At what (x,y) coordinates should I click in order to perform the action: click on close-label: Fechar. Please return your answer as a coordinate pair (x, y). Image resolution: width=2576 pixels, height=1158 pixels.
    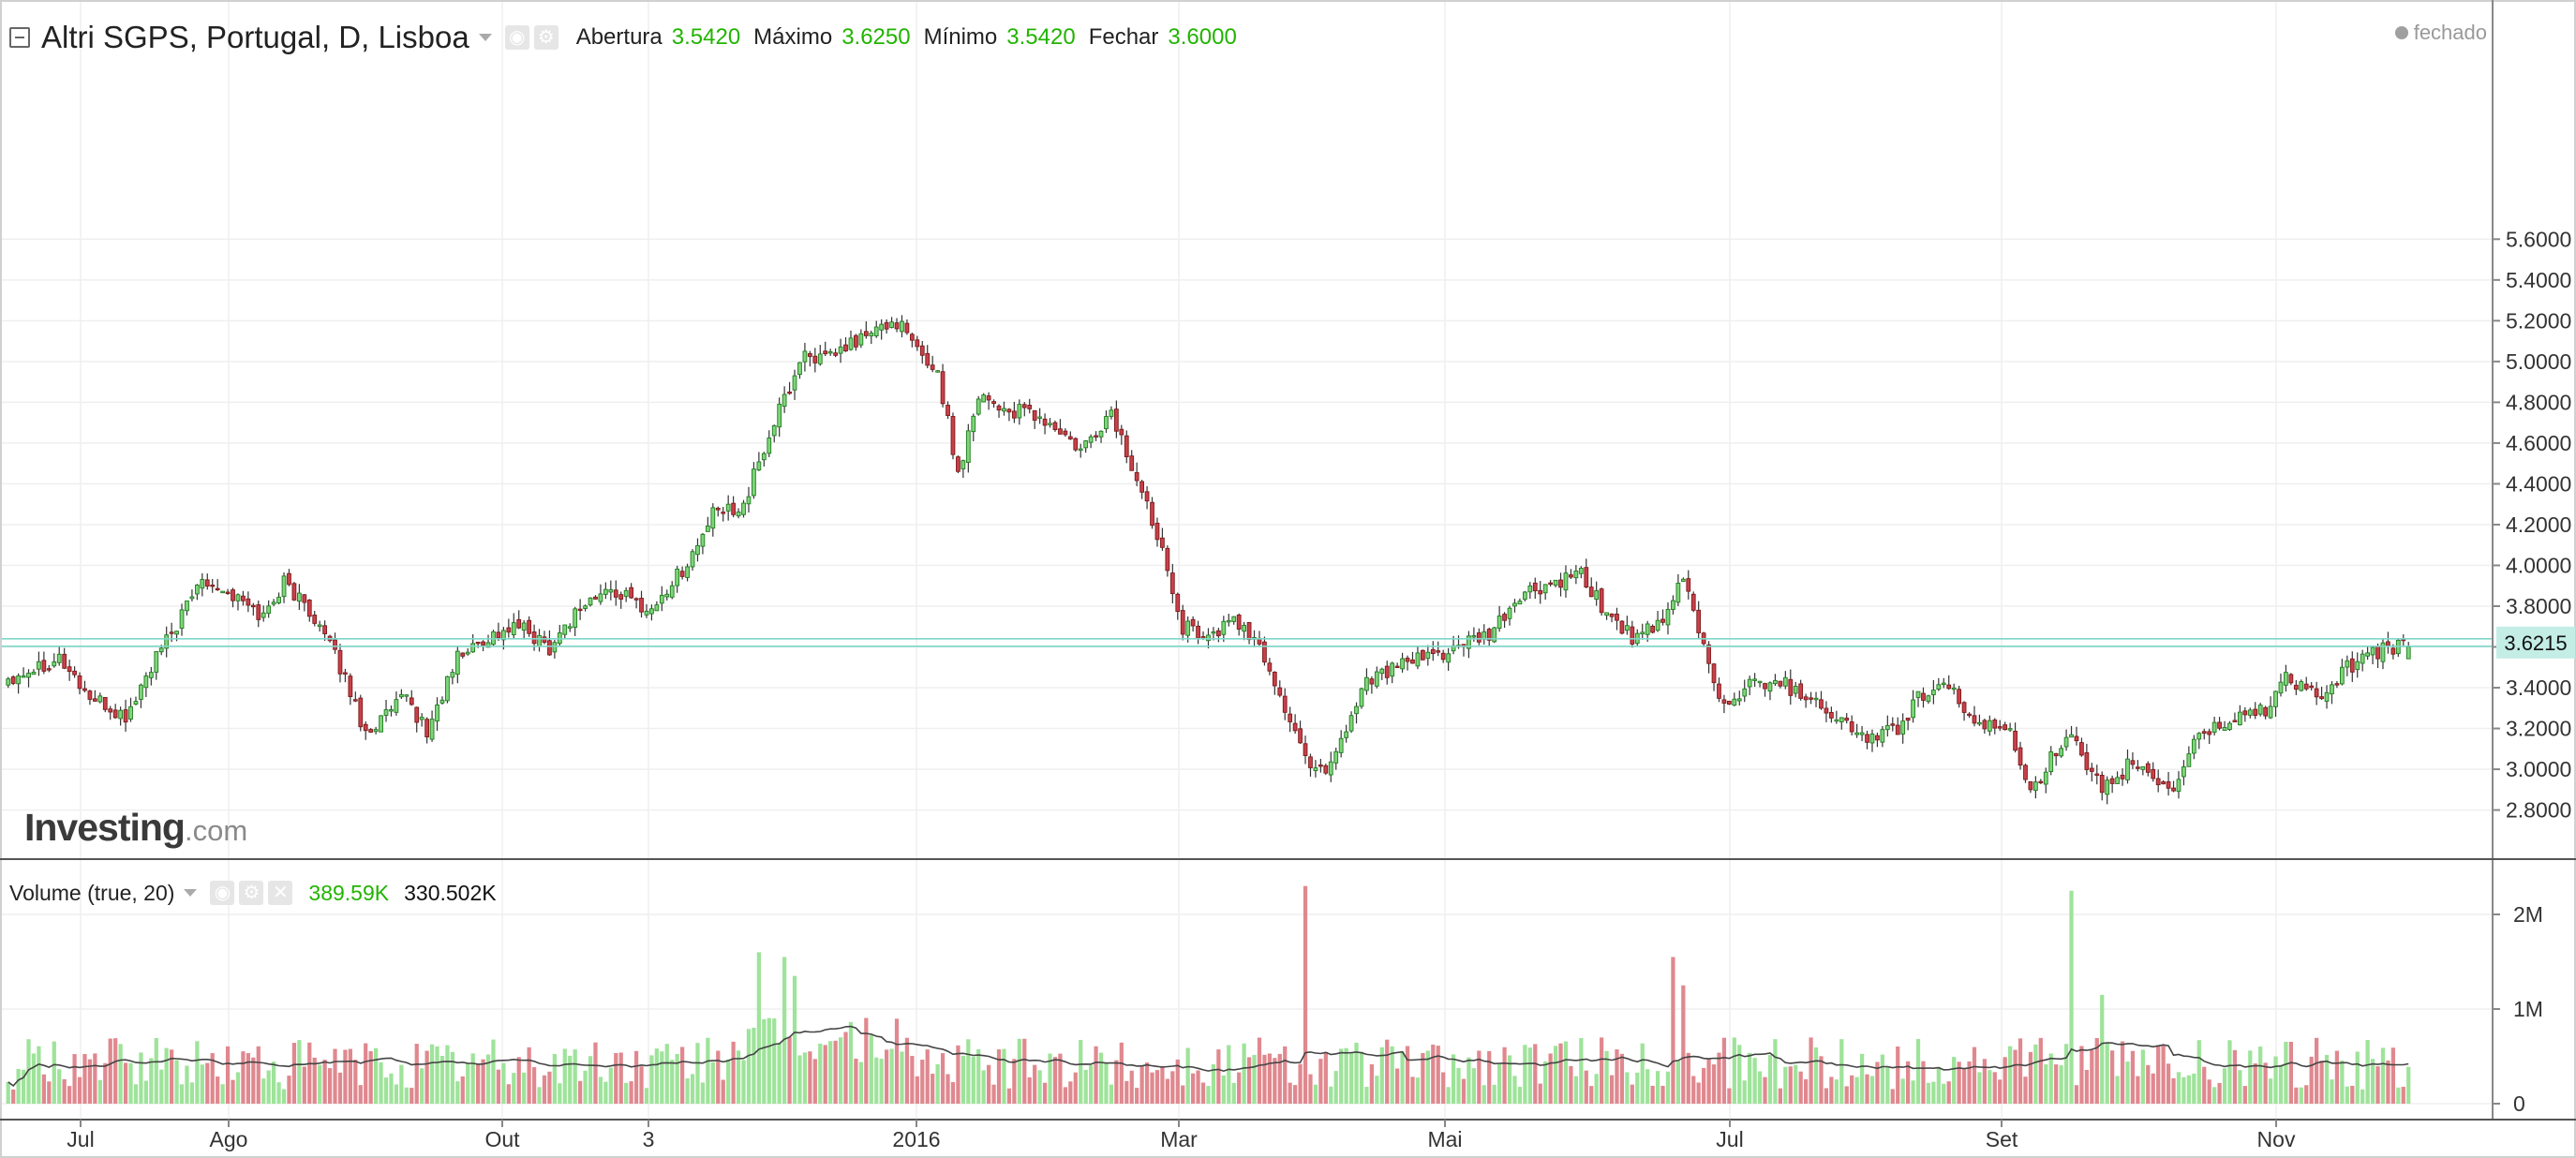
    Looking at the image, I should click on (1123, 37).